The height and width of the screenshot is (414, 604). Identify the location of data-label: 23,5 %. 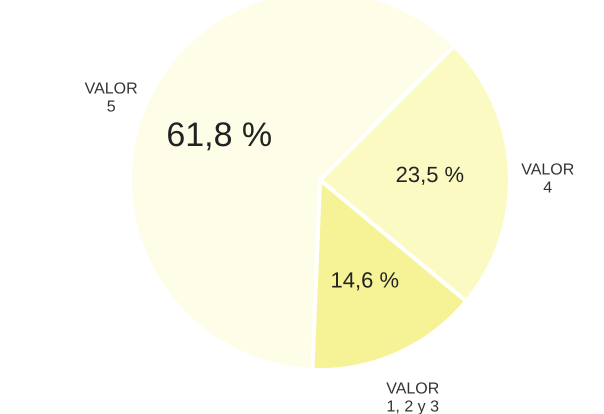
(430, 174).